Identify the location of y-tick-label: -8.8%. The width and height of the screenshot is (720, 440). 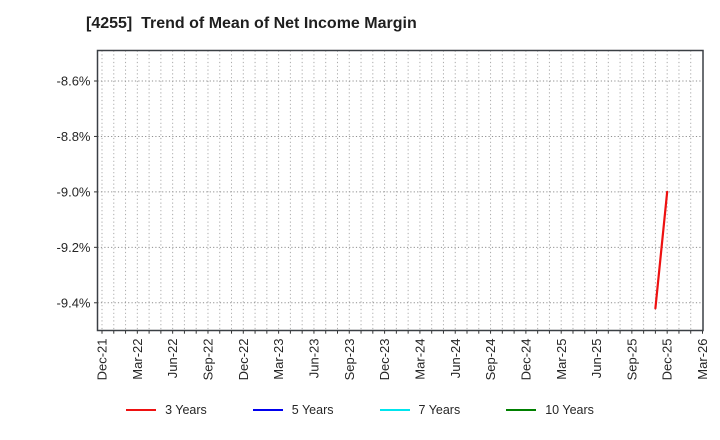
(74, 136).